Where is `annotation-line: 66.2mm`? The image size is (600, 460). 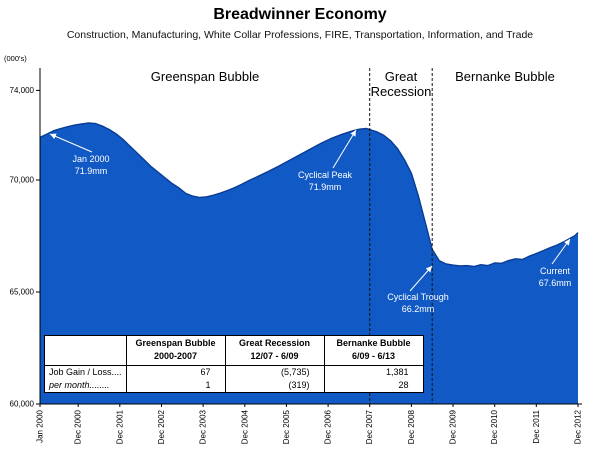 annotation-line: 66.2mm is located at coordinates (418, 308).